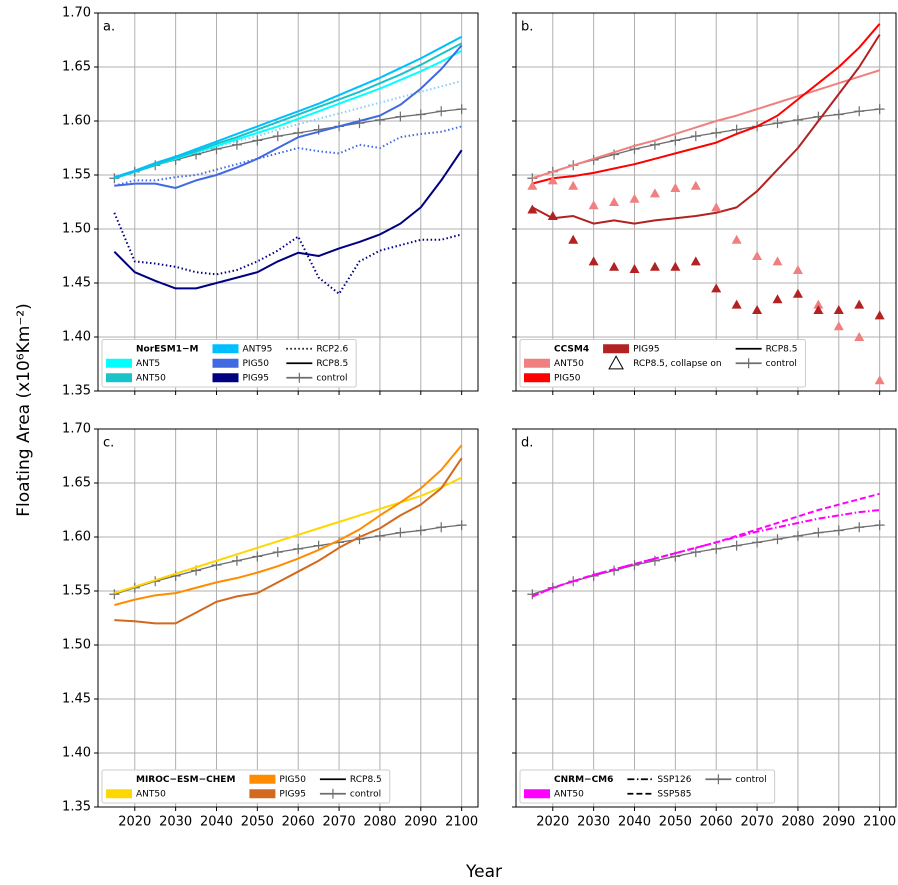 The height and width of the screenshot is (885, 898). Describe the element at coordinates (148, 364) in the screenshot. I see `legend-label: ANT5` at that location.